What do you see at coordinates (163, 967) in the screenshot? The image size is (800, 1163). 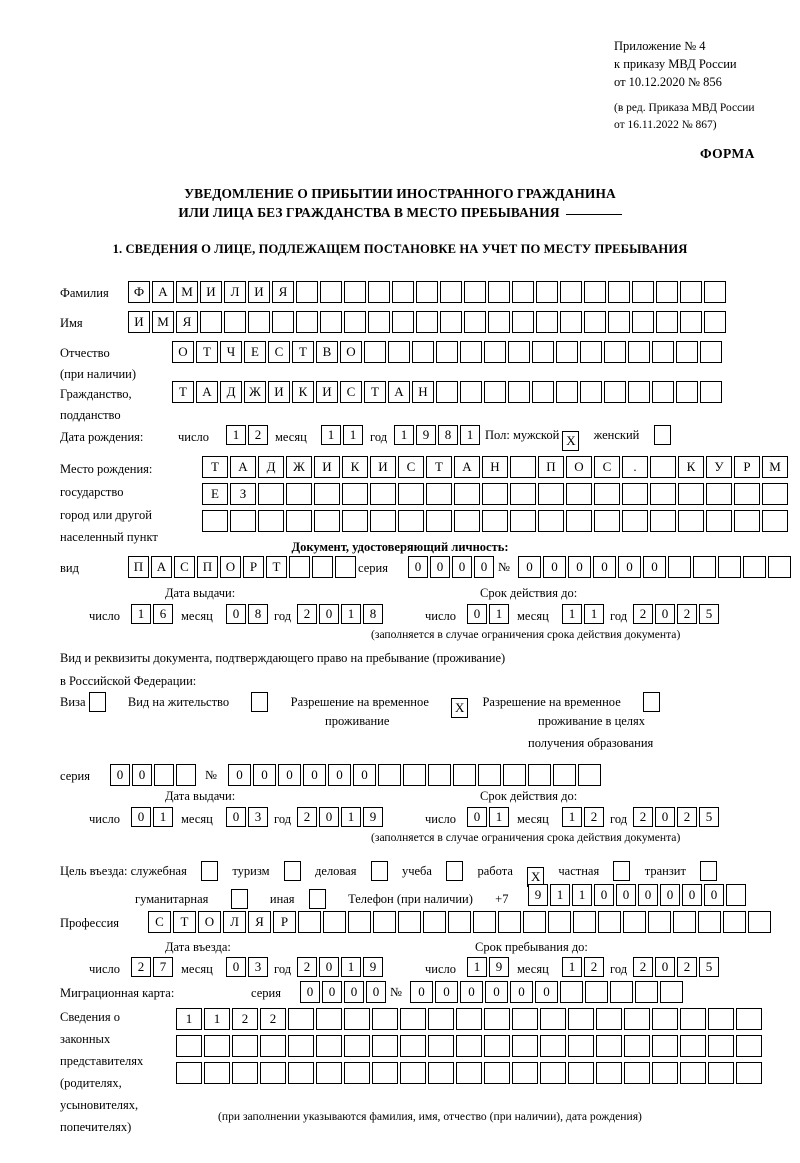 I see `form-cell: 7` at bounding box center [163, 967].